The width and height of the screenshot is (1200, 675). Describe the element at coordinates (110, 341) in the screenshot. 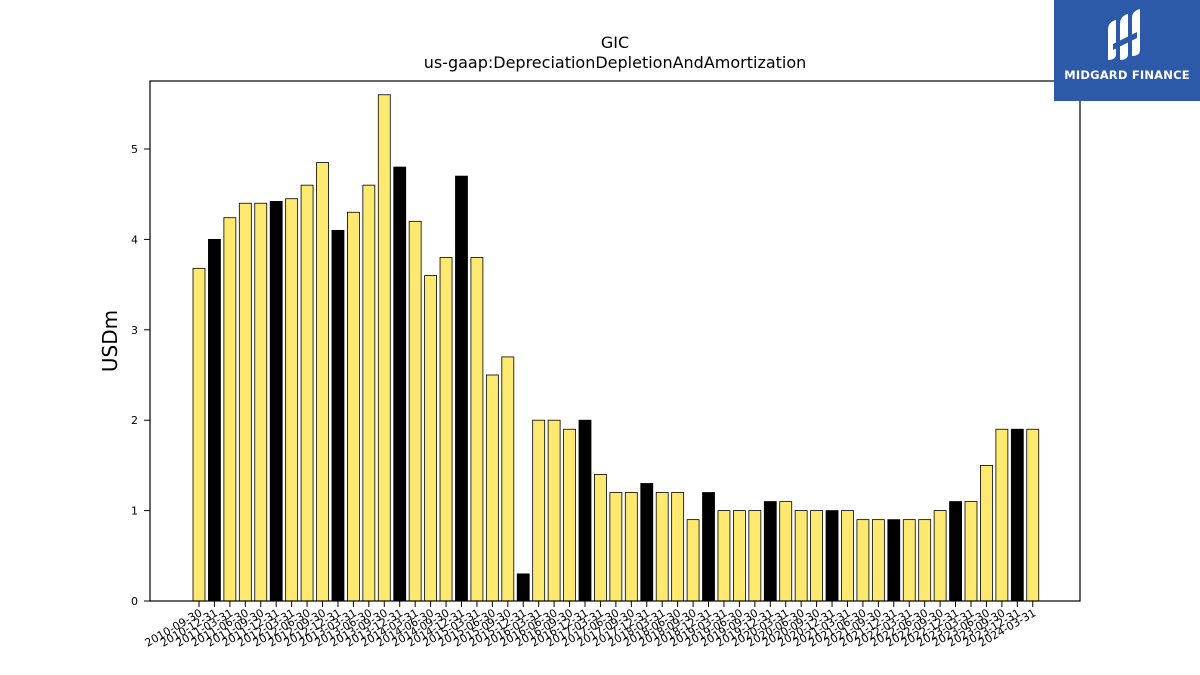

I see `y-axis-label: USDm` at that location.